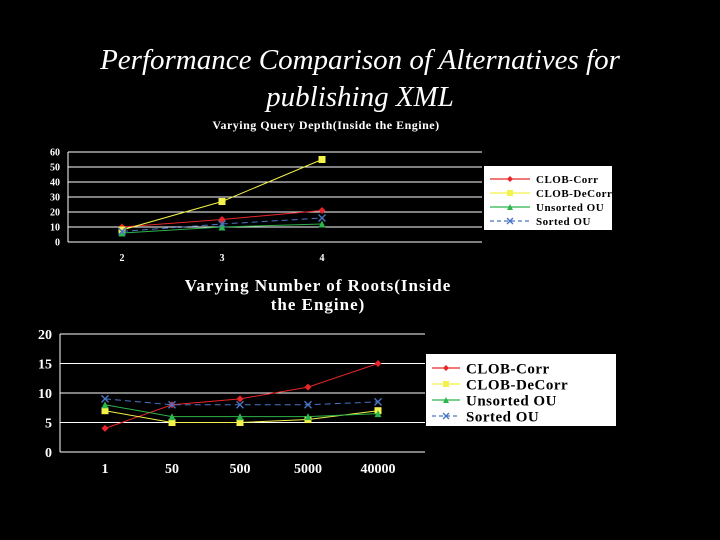 The height and width of the screenshot is (540, 720). I want to click on chart-title-line-1: Varying Number of Roots(Inside, so click(318, 285).